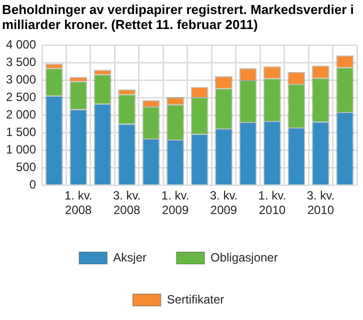 This screenshot has width=363, height=320. I want to click on legend-label: Obligasjoner, so click(244, 257).